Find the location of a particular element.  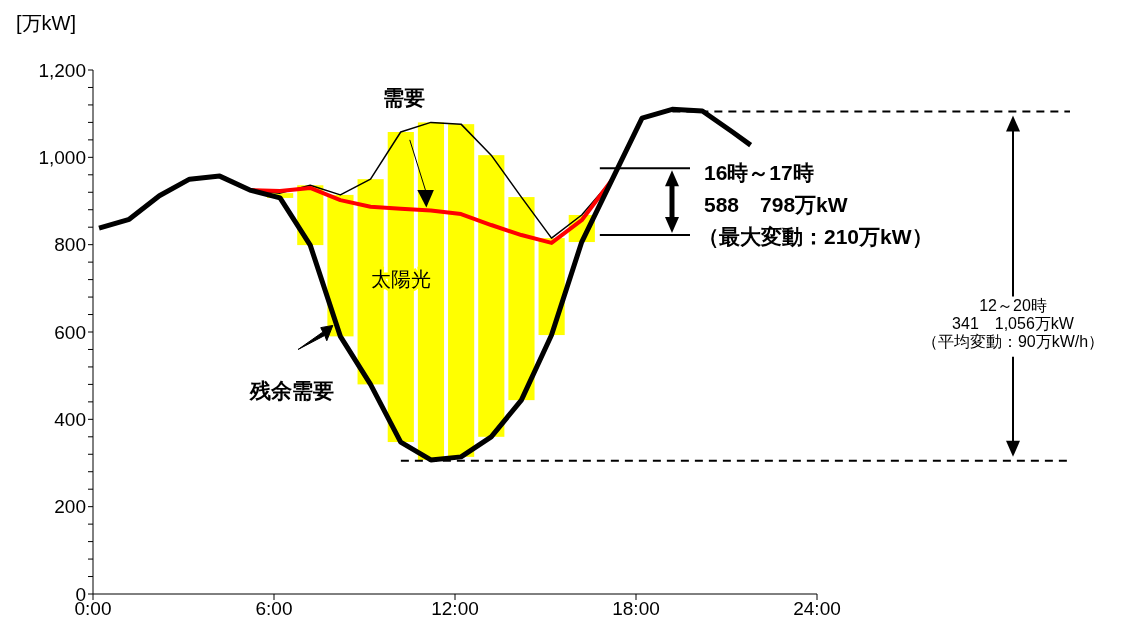

x-tick-label: 18:00 is located at coordinates (636, 609).